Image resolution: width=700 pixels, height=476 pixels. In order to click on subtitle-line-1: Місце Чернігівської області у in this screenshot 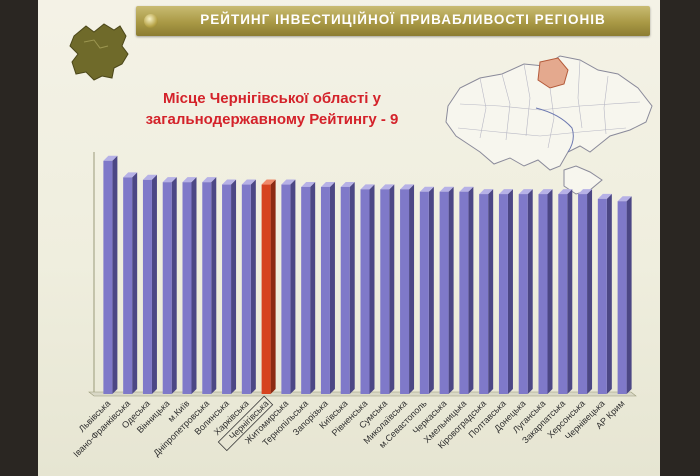, I will do `click(272, 98)`.